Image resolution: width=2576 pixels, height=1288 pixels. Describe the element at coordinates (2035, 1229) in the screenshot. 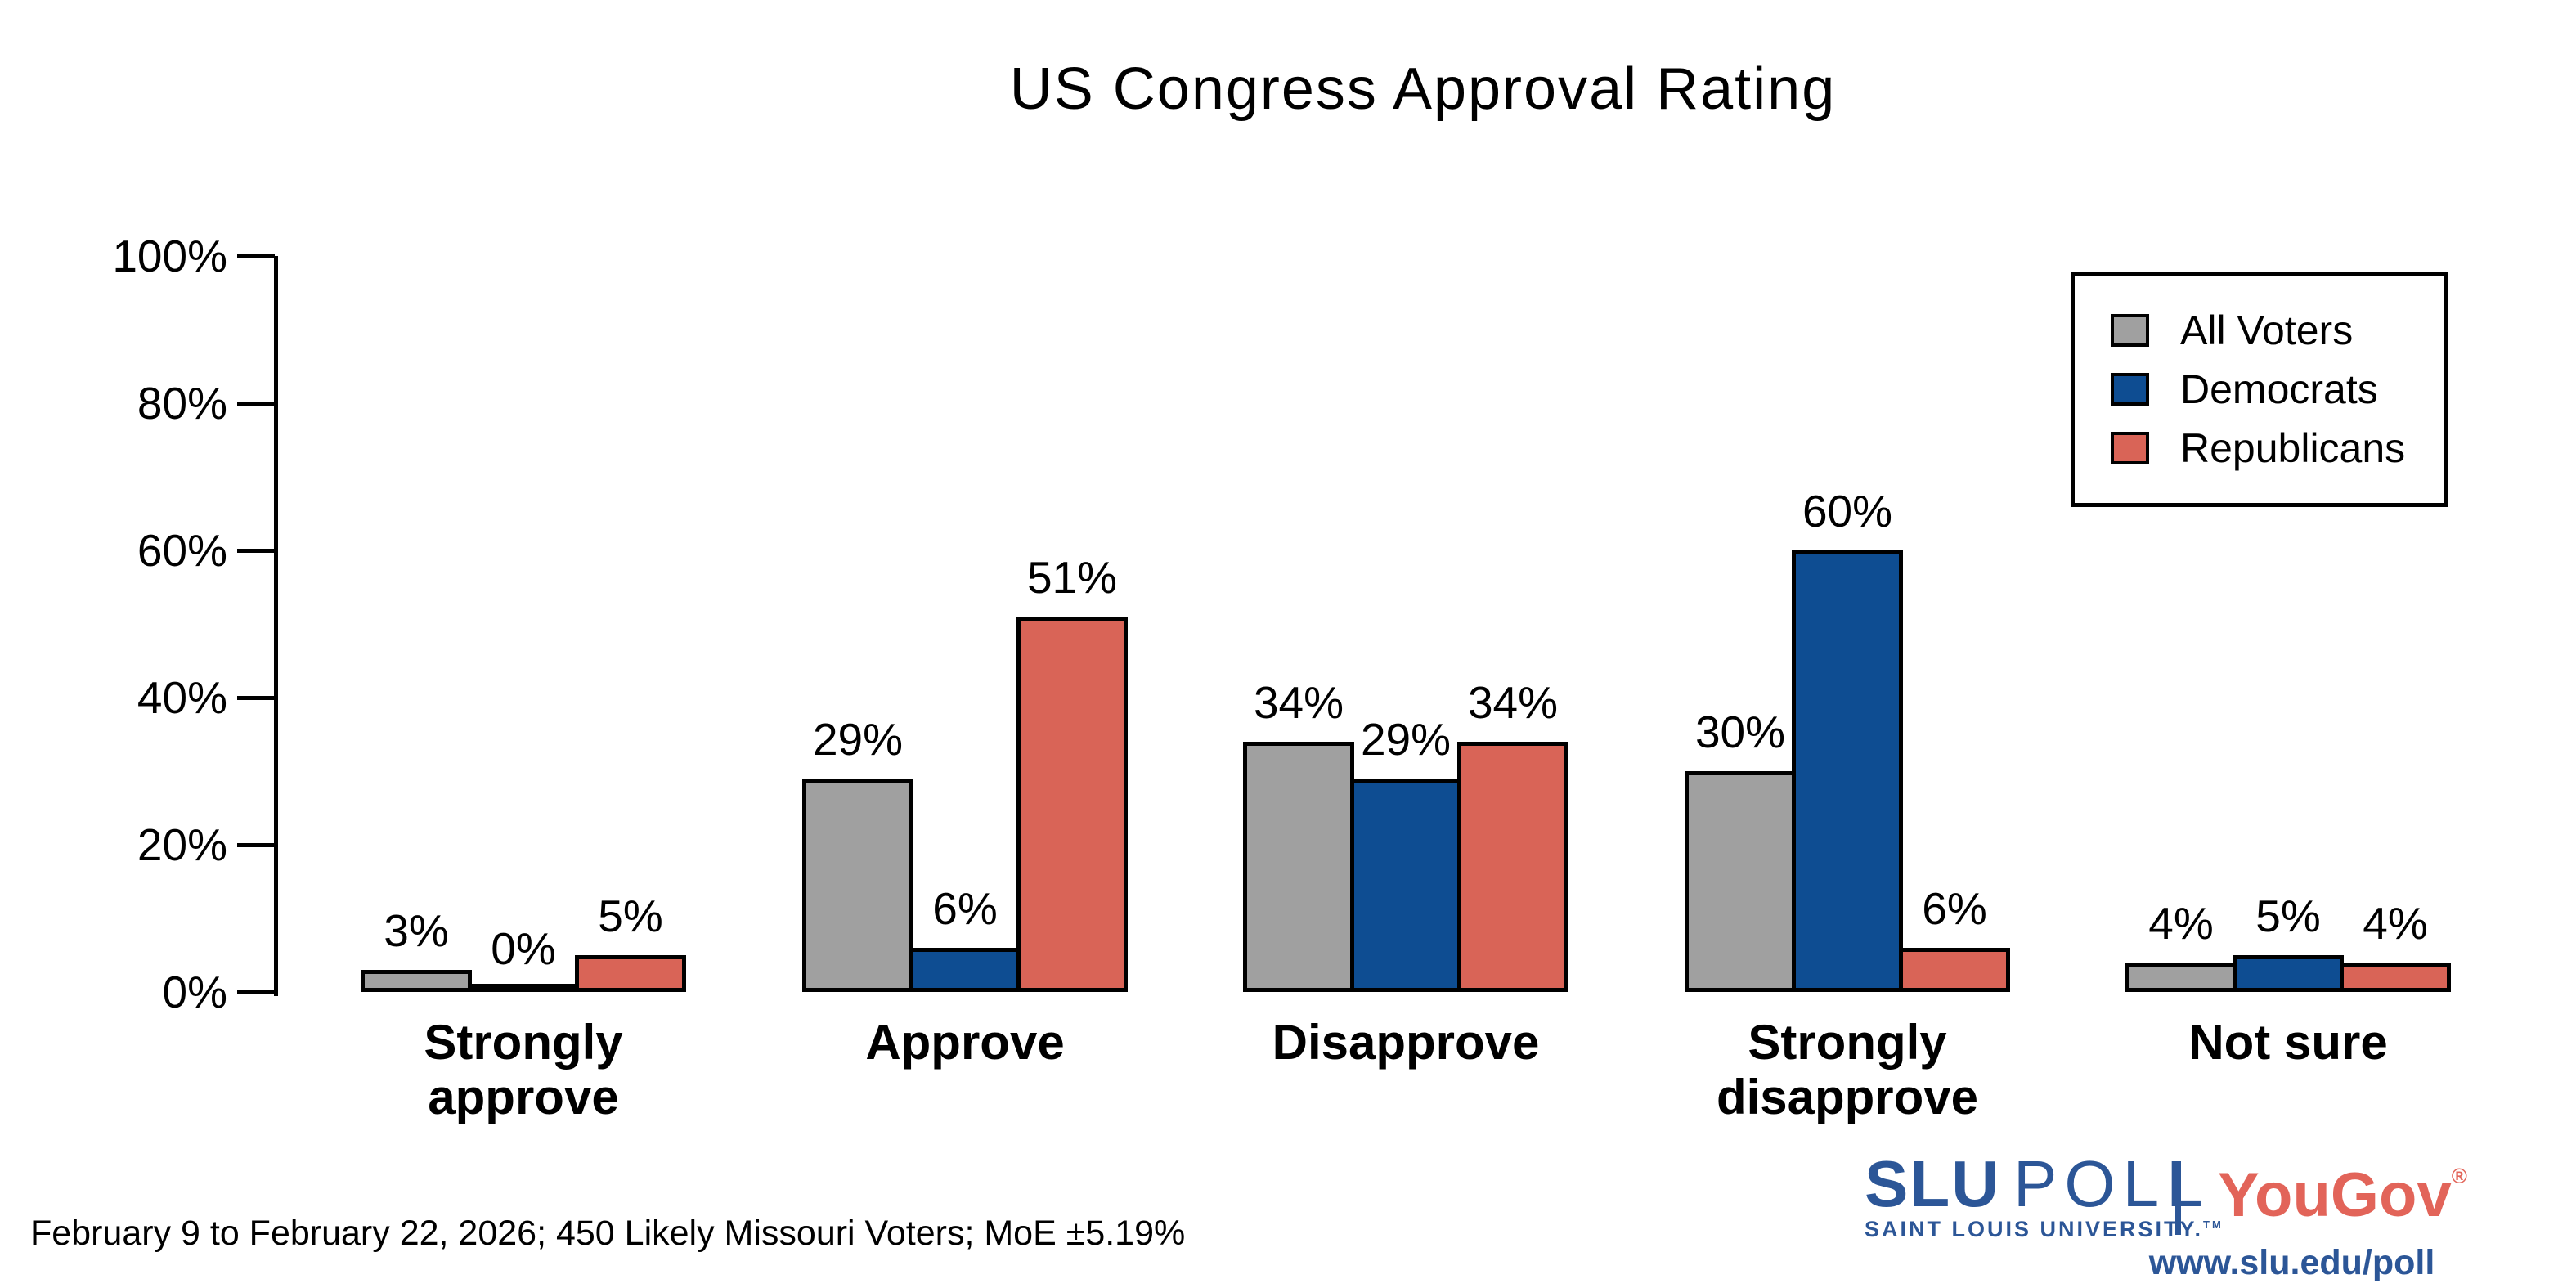

I see `slu-university-label: SAINT LOUIS UNIVERSITY.` at that location.